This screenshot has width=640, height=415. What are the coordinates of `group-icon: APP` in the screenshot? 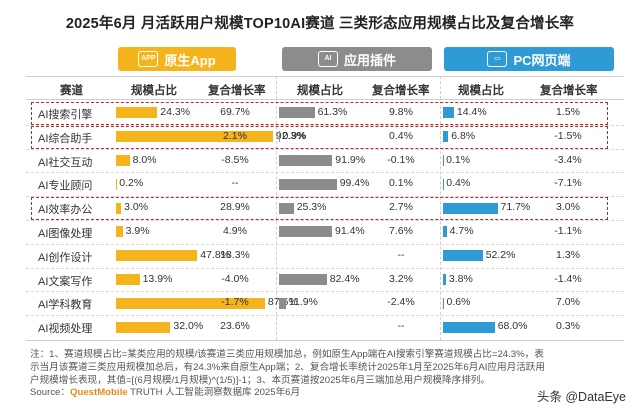 It's located at (148, 59).